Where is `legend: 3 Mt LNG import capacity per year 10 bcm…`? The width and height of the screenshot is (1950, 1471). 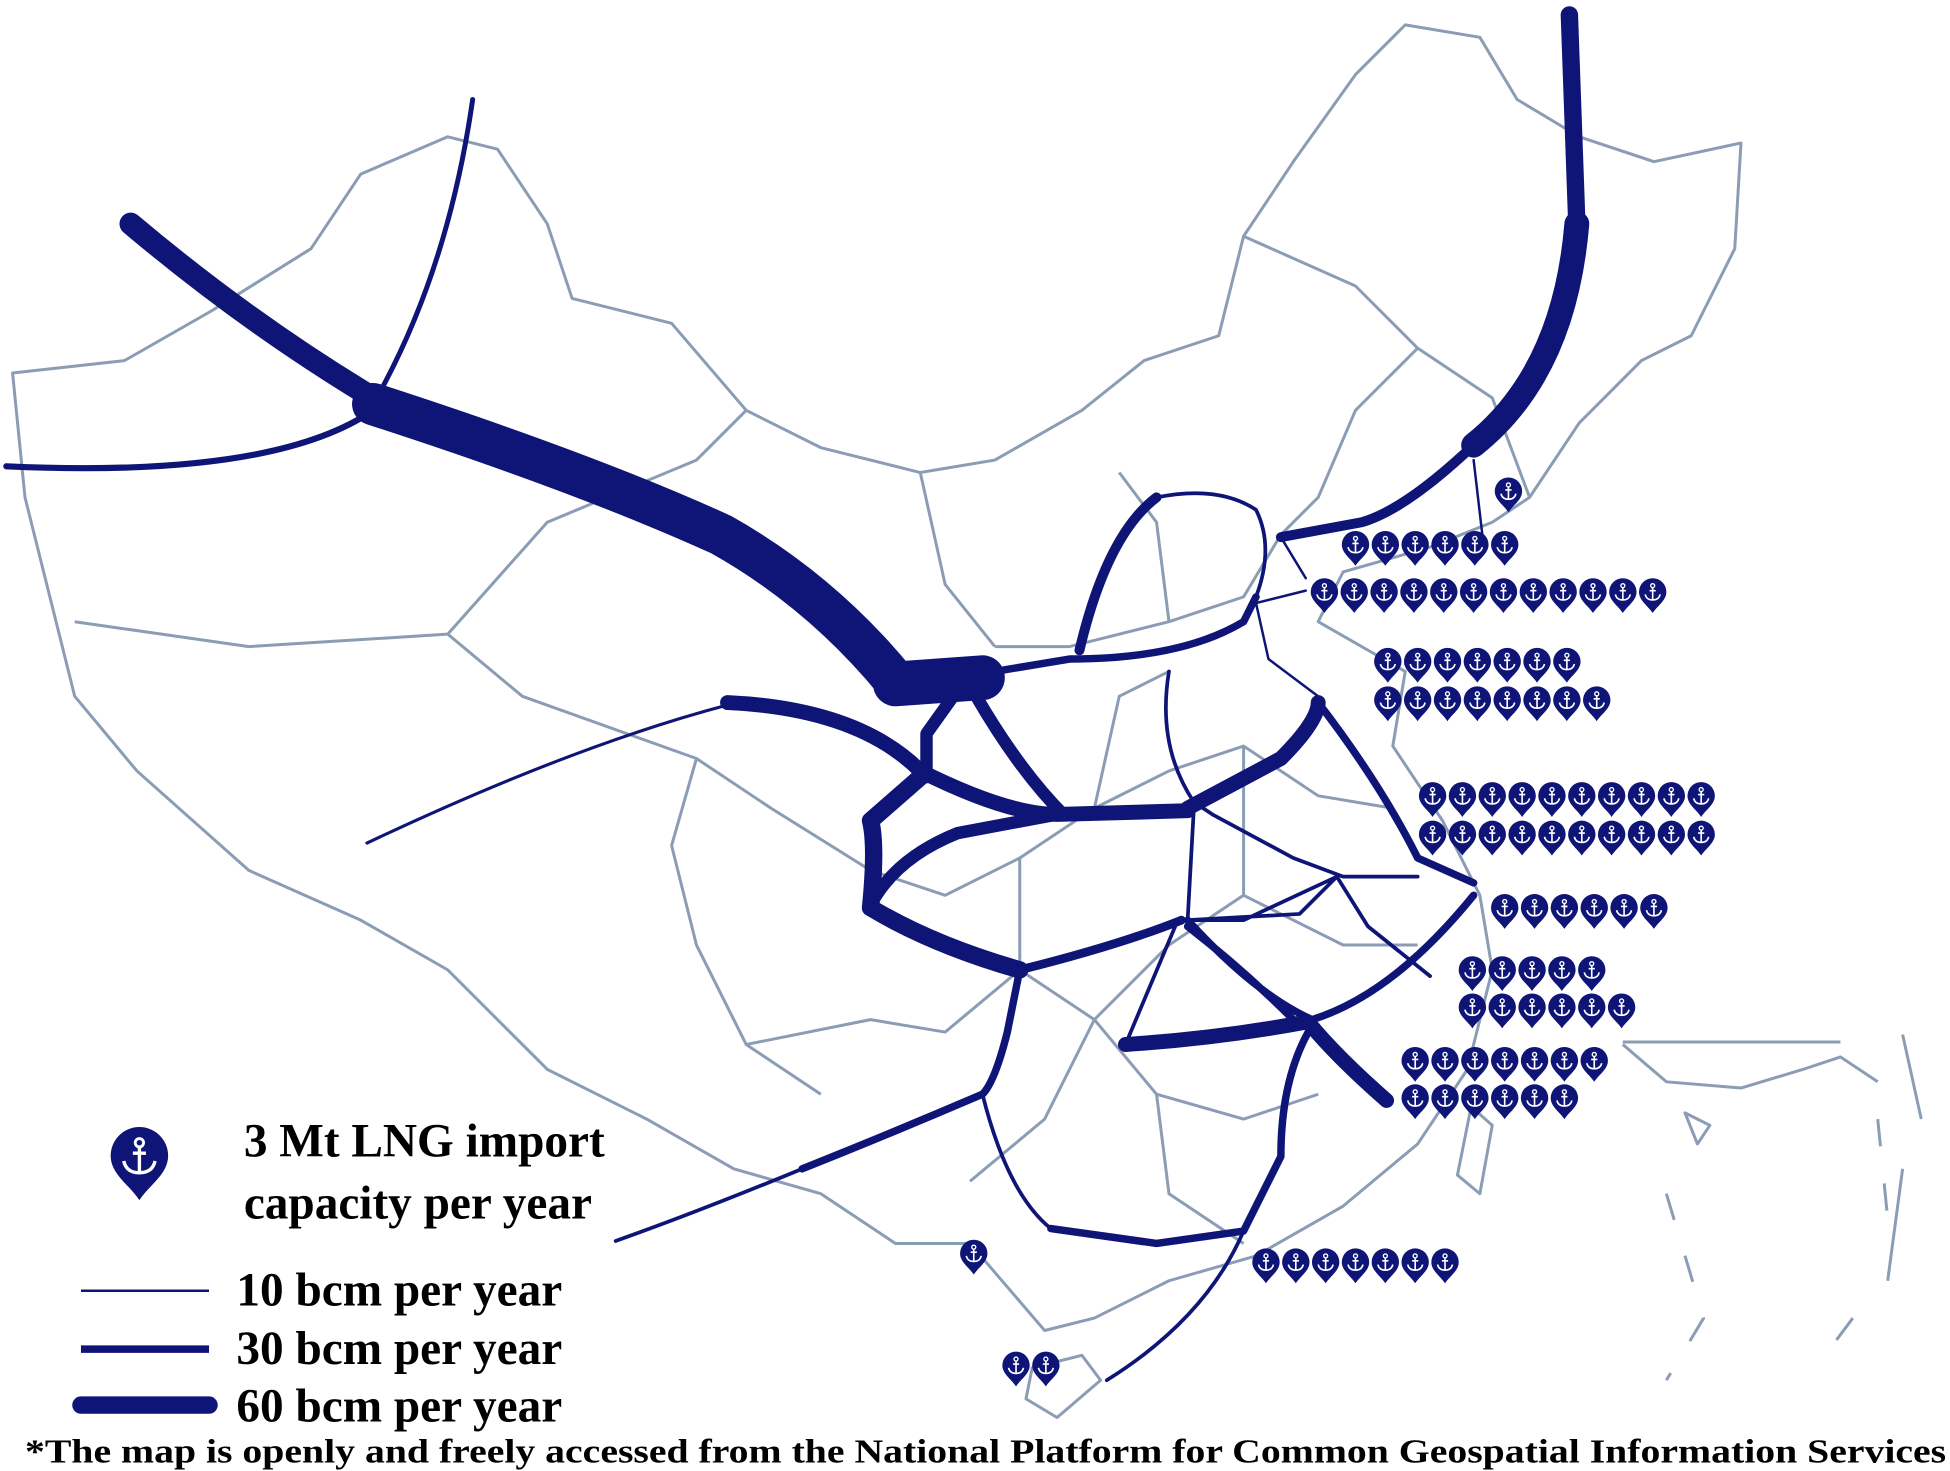
legend: 3 Mt LNG import capacity per year 10 bcm… is located at coordinates (338, 1273).